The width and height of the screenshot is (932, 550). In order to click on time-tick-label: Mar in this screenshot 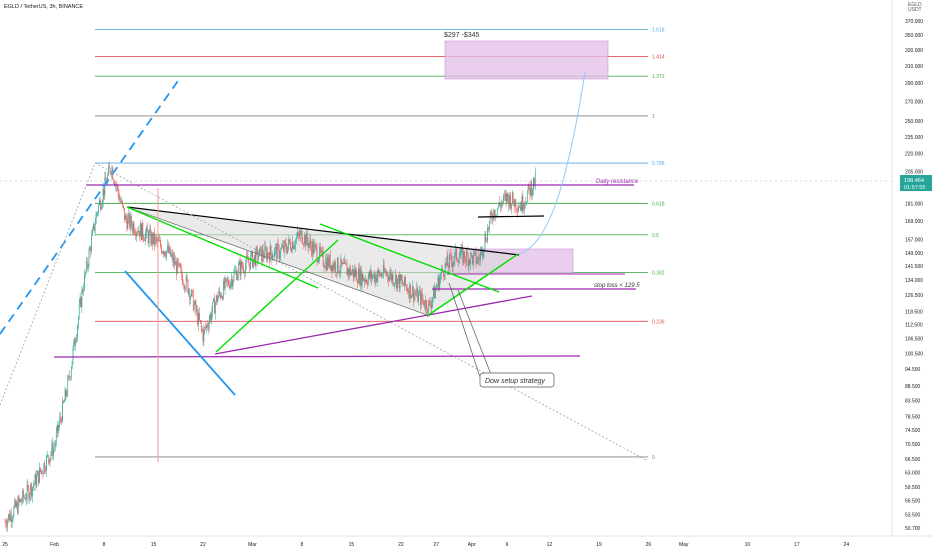, I will do `click(252, 545)`.